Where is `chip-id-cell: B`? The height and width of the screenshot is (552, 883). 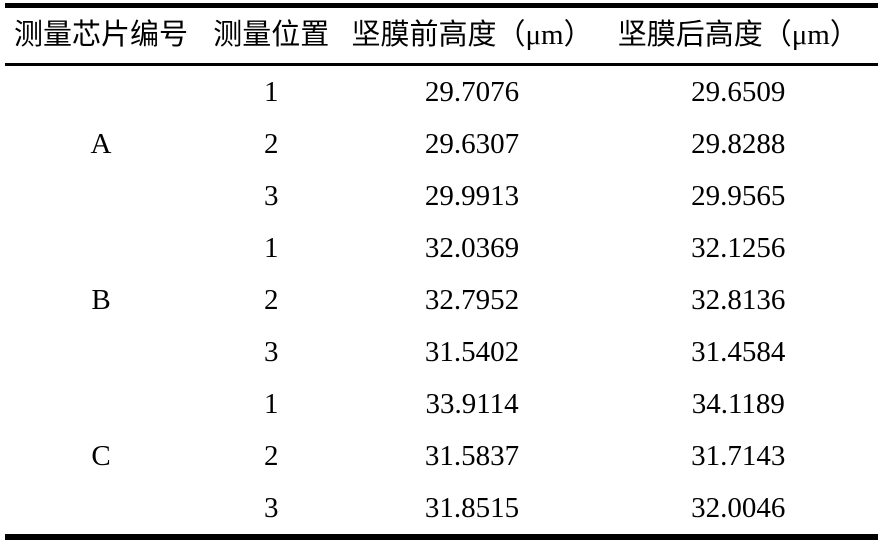
chip-id-cell: B is located at coordinates (101, 299).